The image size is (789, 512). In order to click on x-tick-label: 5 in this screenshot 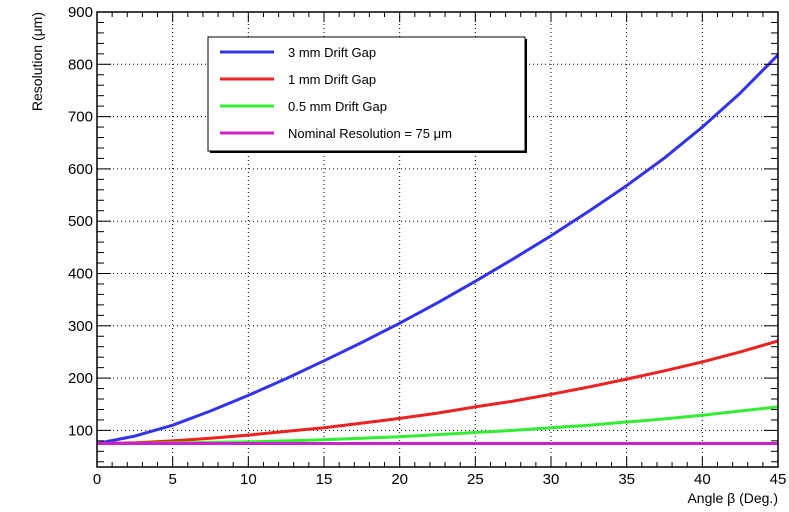, I will do `click(172, 479)`.